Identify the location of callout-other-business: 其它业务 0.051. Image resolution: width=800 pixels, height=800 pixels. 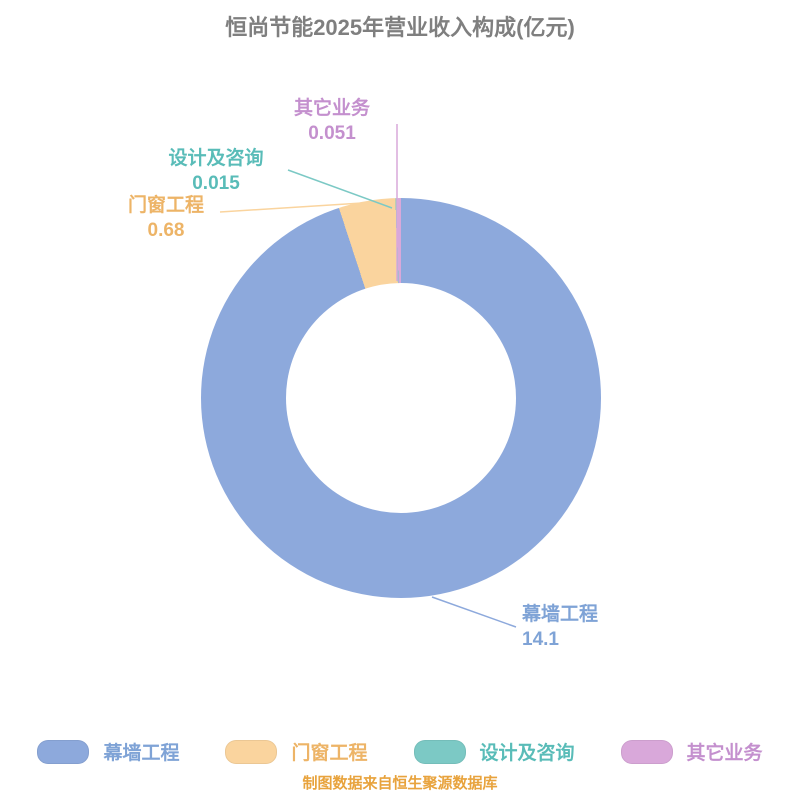
(332, 121).